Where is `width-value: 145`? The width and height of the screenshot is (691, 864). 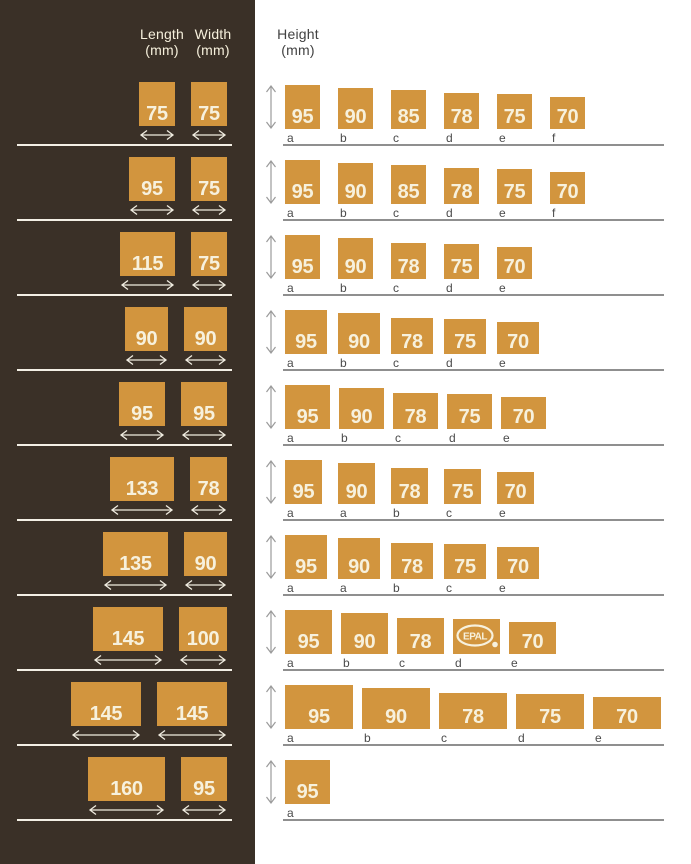
width-value: 145 is located at coordinates (192, 714).